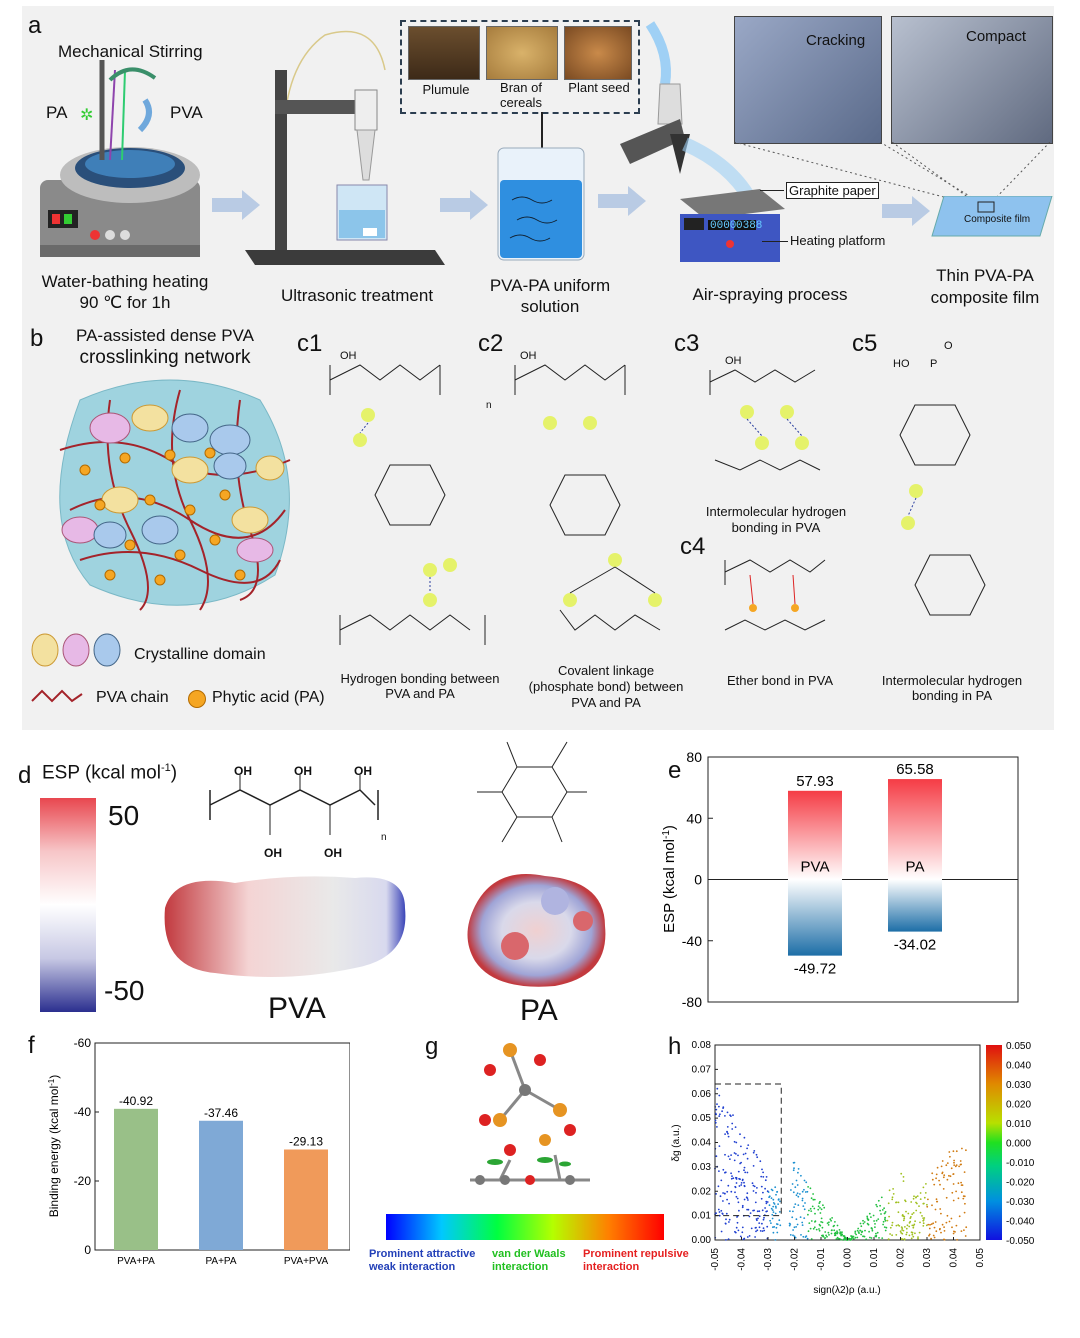  Describe the element at coordinates (124, 815) in the screenshot. I see `esp-max-label: 50` at that location.